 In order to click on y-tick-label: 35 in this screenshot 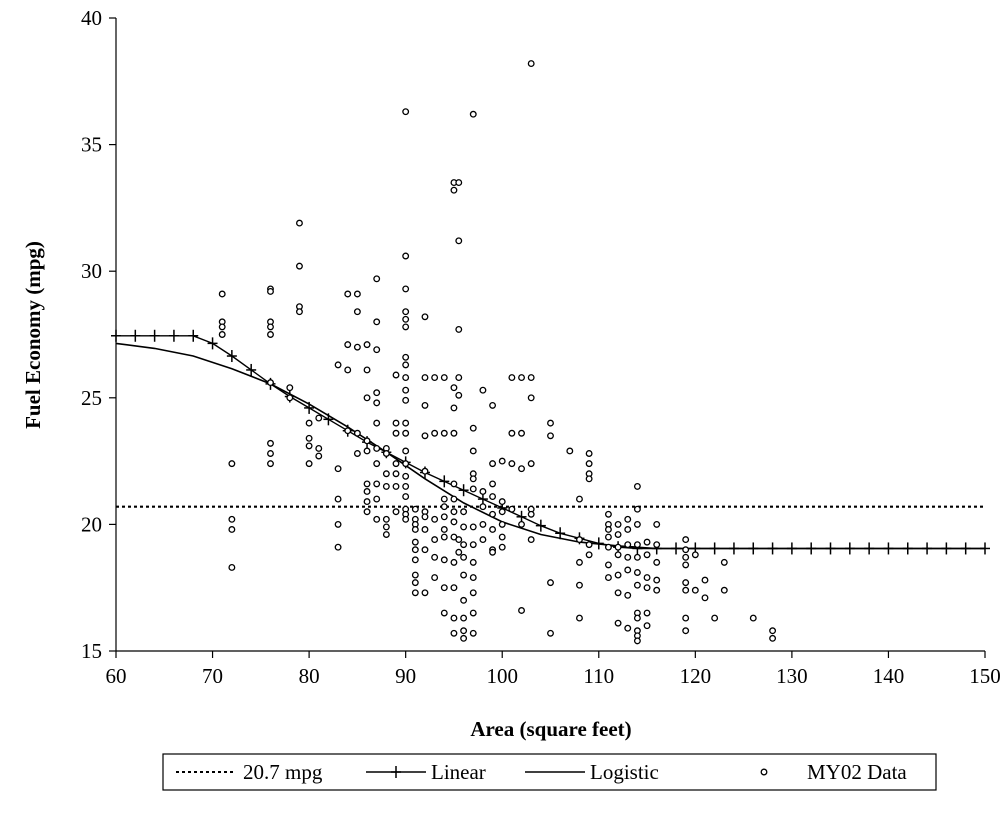, I will do `click(91, 145)`.